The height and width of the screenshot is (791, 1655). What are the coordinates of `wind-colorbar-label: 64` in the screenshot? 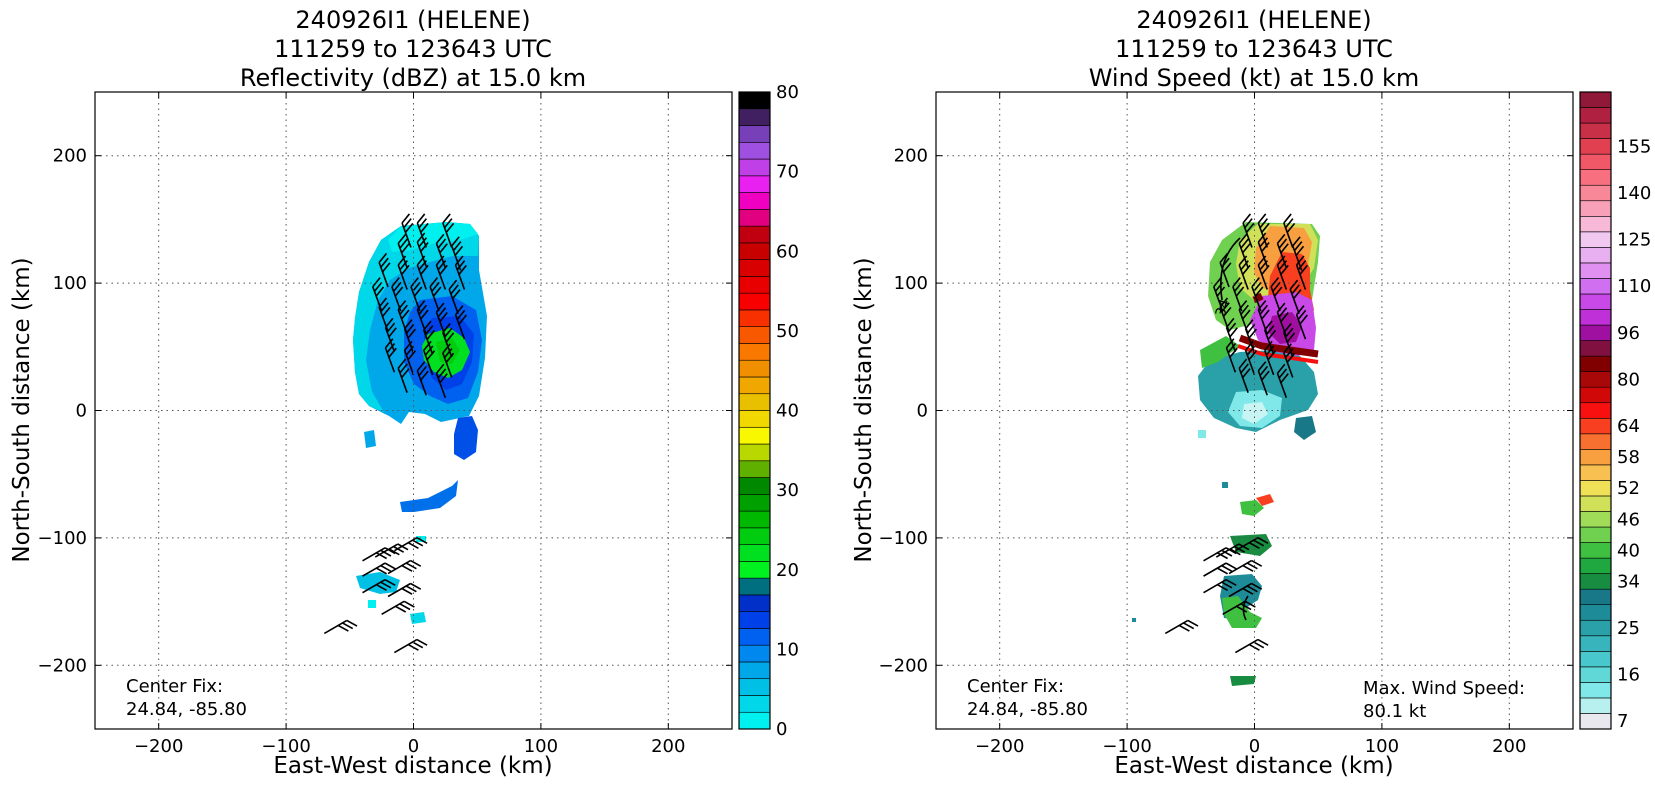 It's located at (1628, 426).